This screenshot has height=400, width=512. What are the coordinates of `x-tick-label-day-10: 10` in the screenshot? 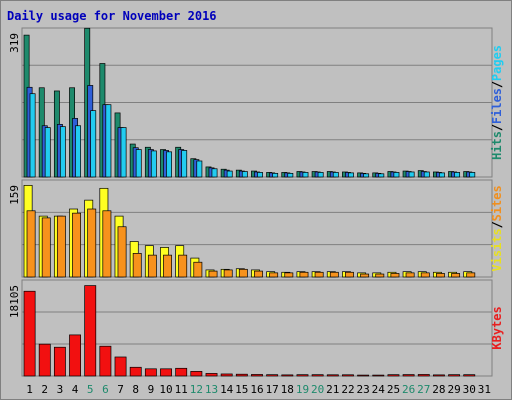 It's located at (165, 389).